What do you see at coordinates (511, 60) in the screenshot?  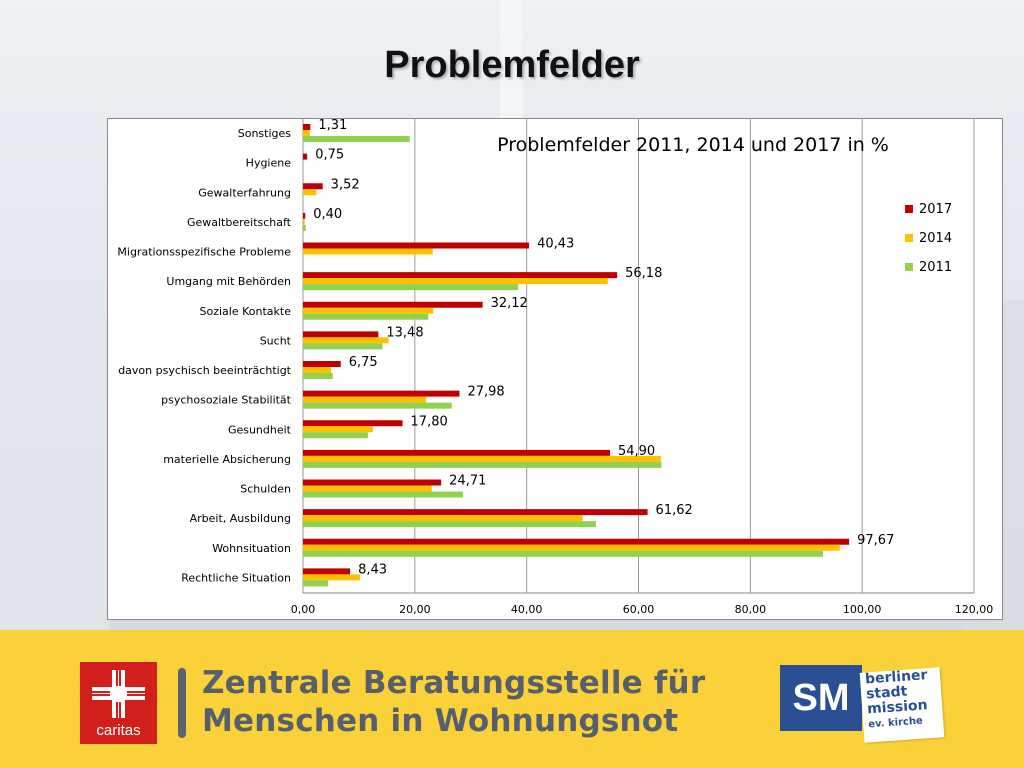 I see `background-tower` at bounding box center [511, 60].